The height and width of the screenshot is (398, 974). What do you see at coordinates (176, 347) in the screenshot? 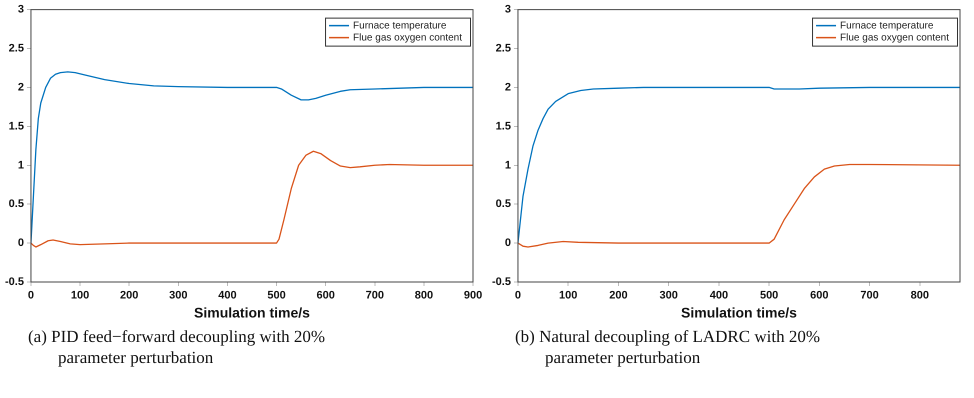
I see `text: (a) PID feed−forward decoupling with 20% parameter perturbation` at bounding box center [176, 347].